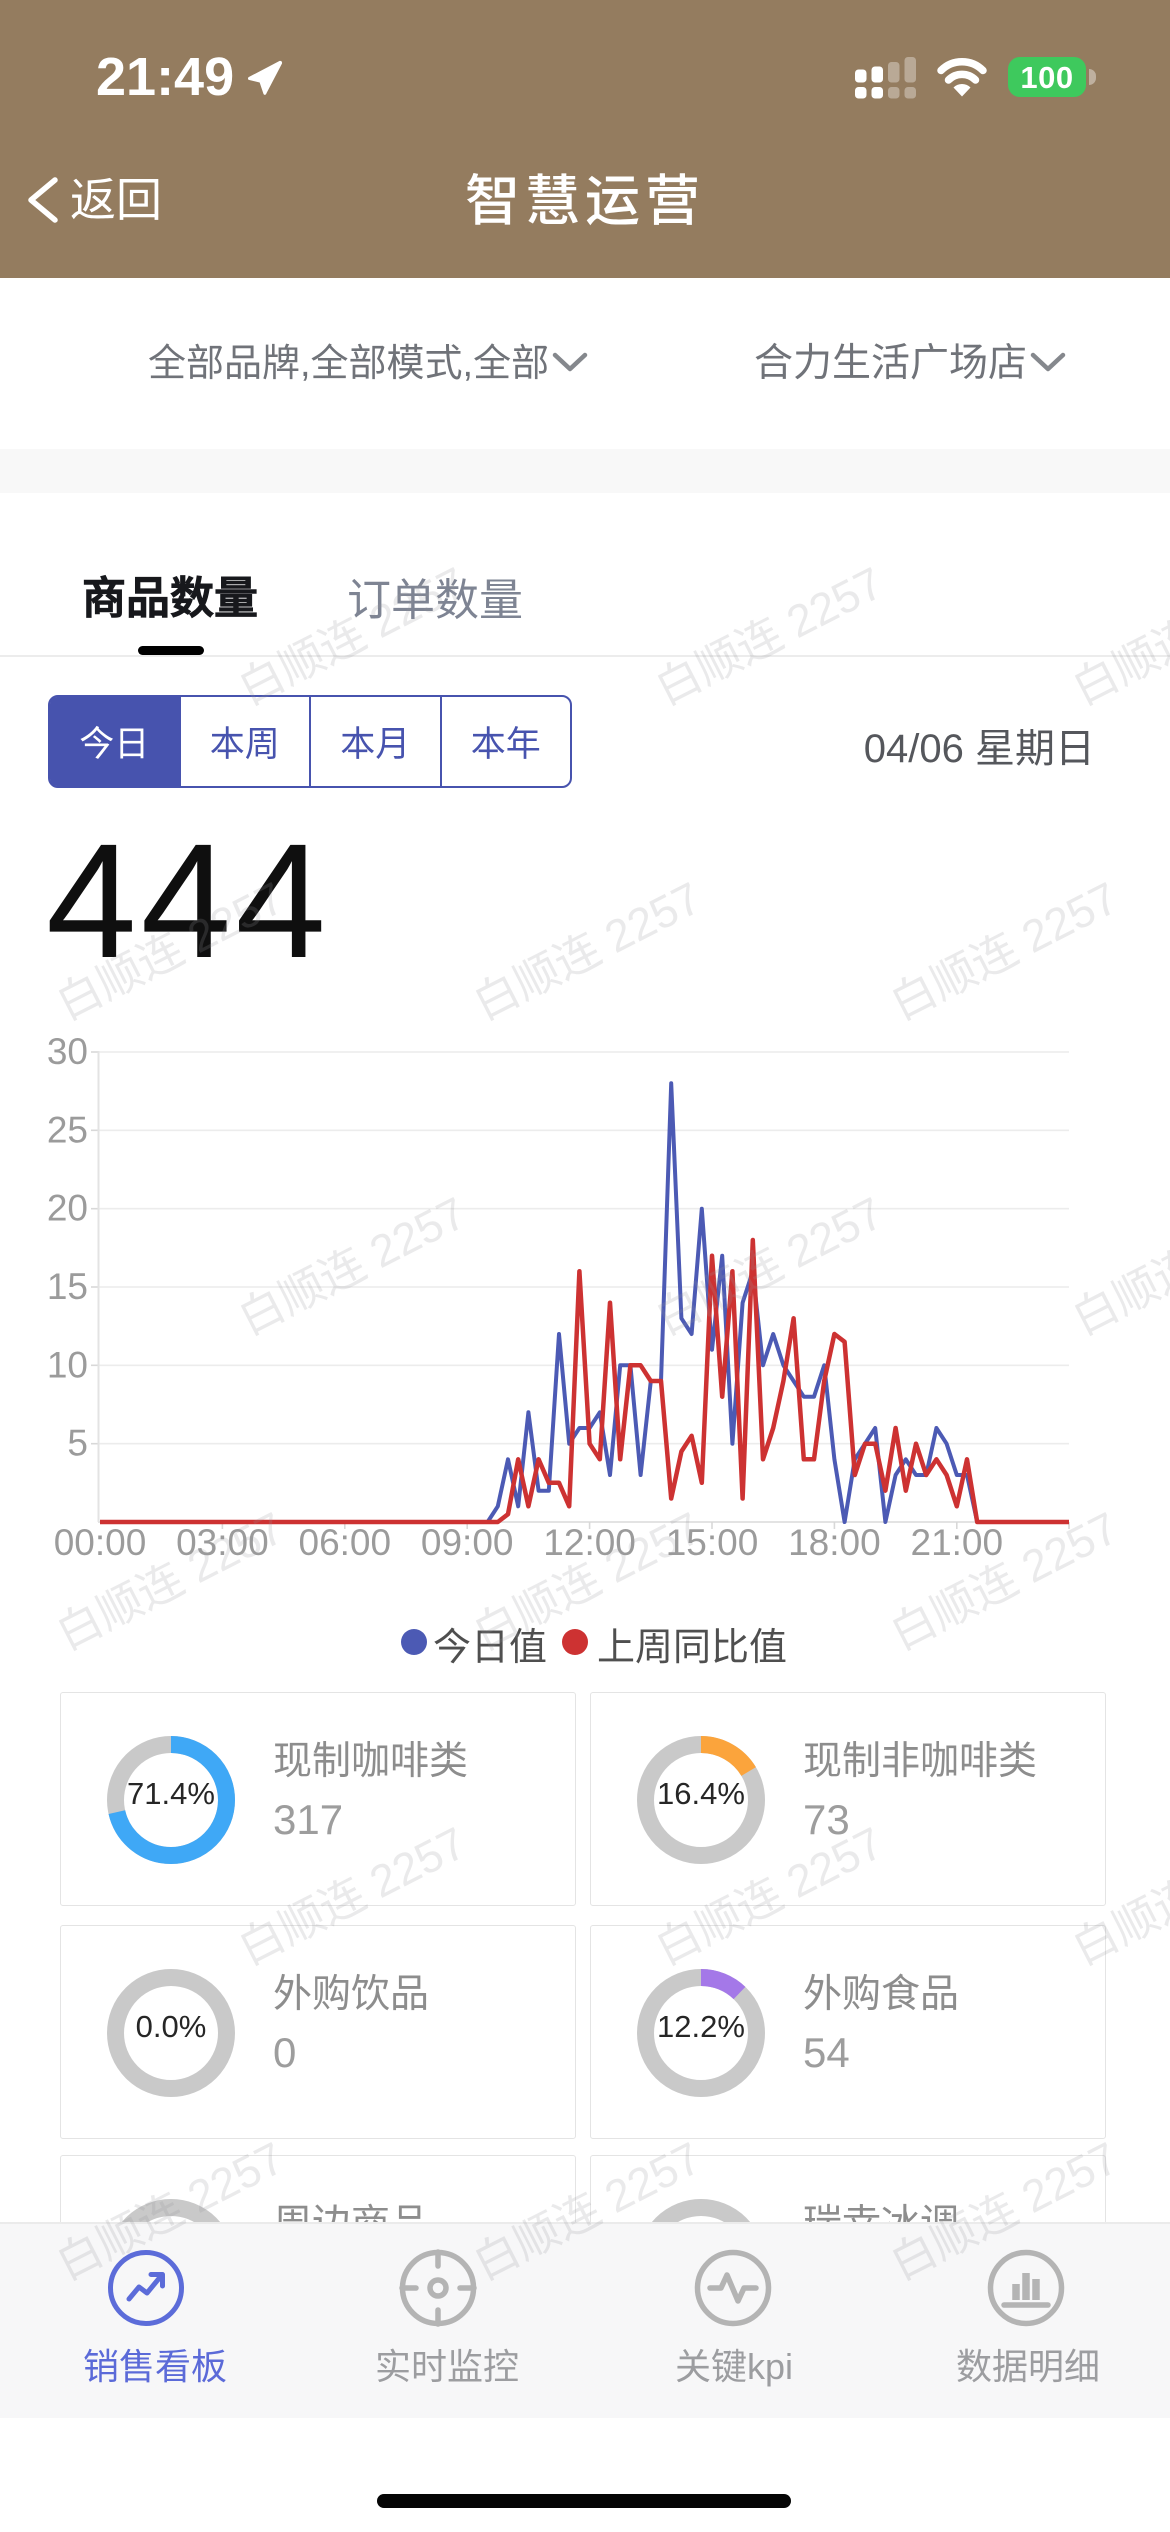 This screenshot has width=1170, height=2532. Describe the element at coordinates (67, 1364) in the screenshot. I see `svg-text: 10` at that location.